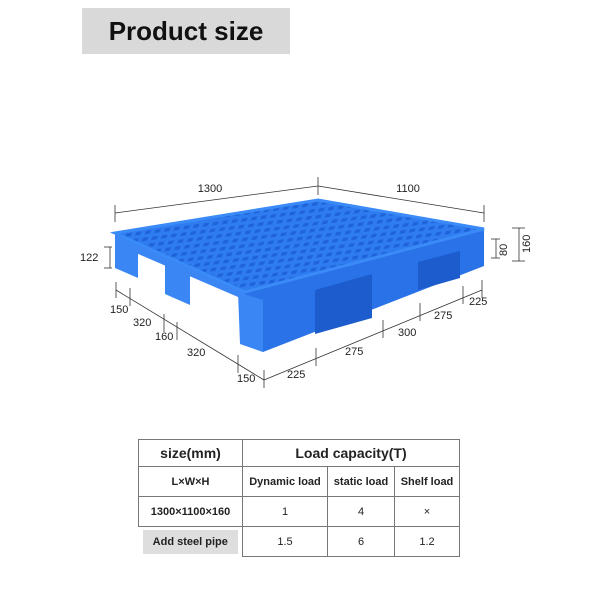 Image resolution: width=600 pixels, height=600 pixels. What do you see at coordinates (119, 310) in the screenshot?
I see `left-seg-1: 150` at bounding box center [119, 310].